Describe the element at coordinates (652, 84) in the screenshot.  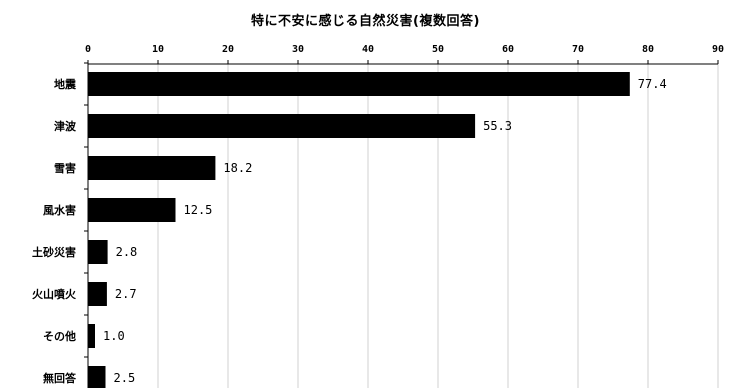
I see `data-label: 77.4` at that location.